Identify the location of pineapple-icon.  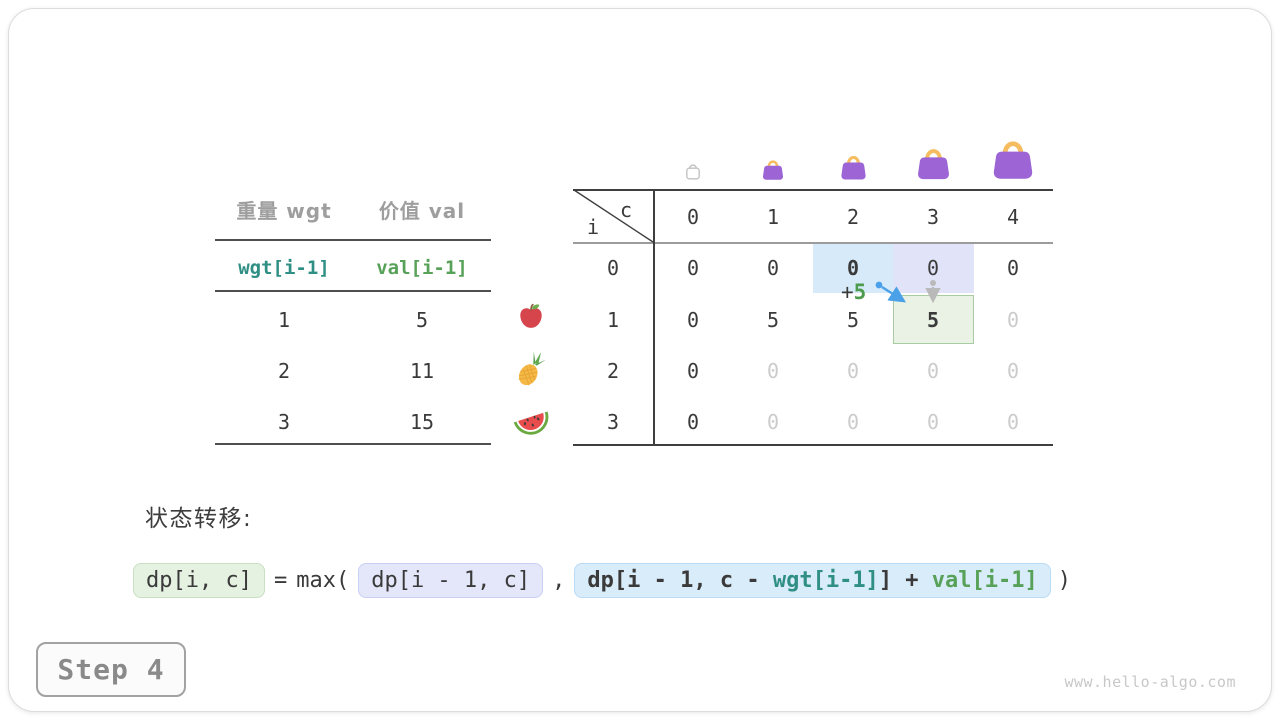
(531, 370).